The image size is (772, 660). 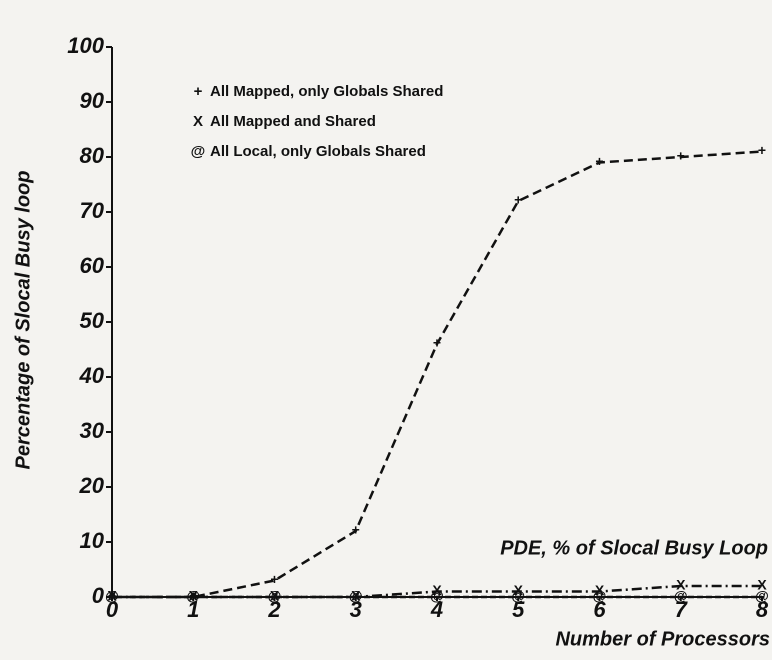 What do you see at coordinates (85, 45) in the screenshot?
I see `y-tick-label: 100` at bounding box center [85, 45].